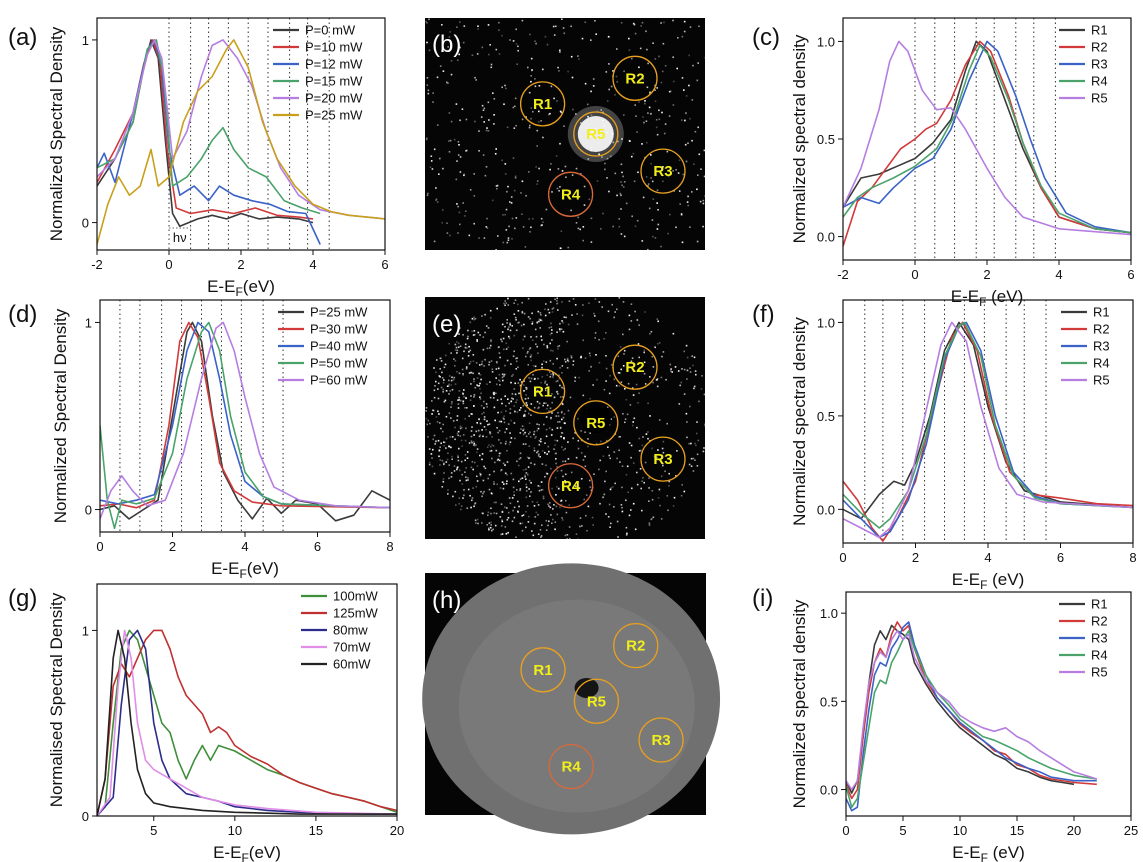 This screenshot has width=1143, height=862. I want to click on detector-disk-glow, so click(576, 706).